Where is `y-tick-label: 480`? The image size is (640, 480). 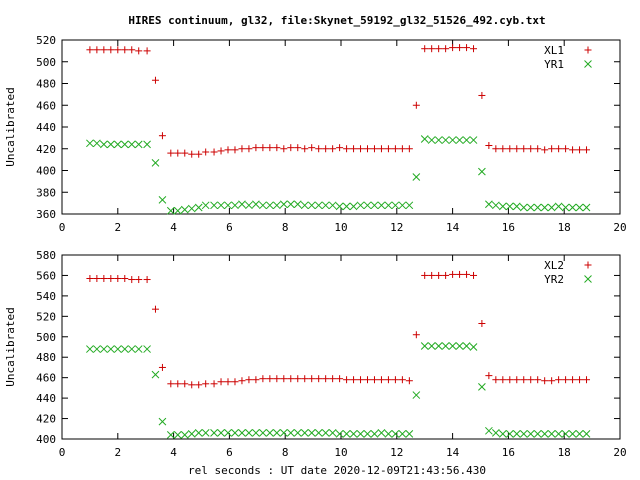 y-tick-label: 480 is located at coordinates (46, 357).